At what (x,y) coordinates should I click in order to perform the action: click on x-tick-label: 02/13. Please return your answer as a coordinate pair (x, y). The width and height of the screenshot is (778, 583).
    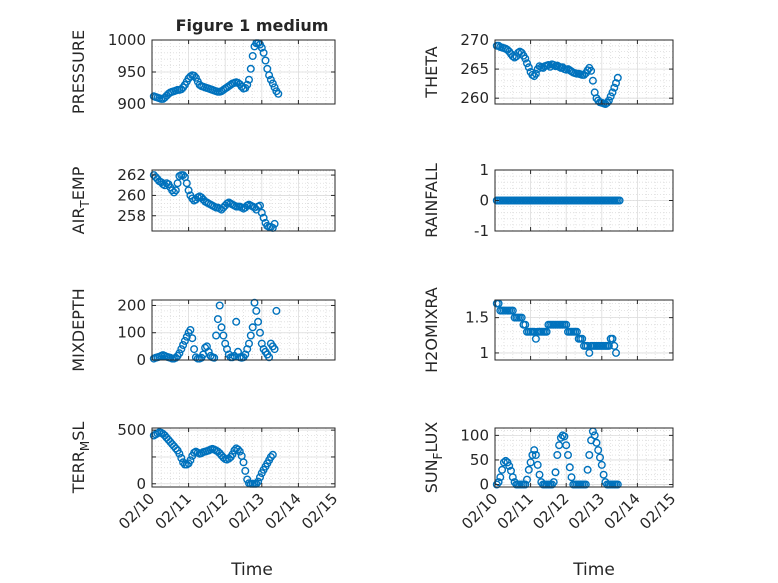
    Looking at the image, I should click on (246, 511).